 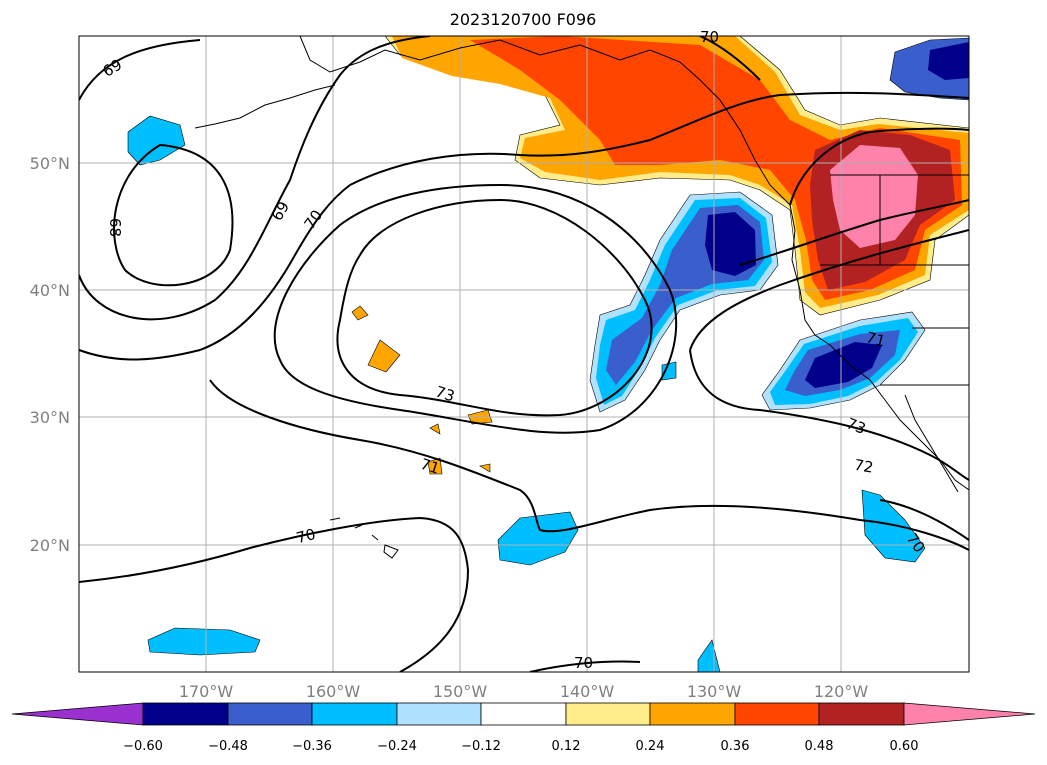 I want to click on contour-68-closed, so click(x=173, y=215).